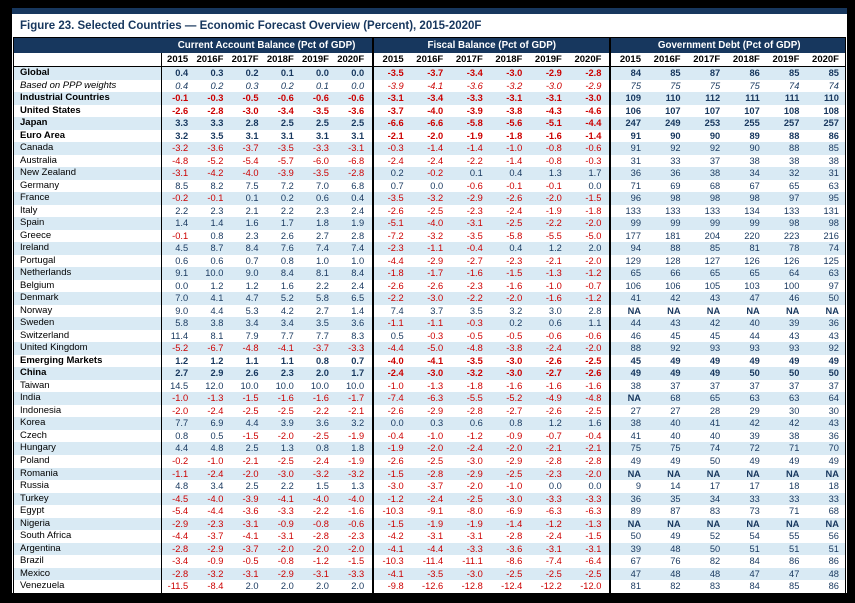 The image size is (855, 603). Describe the element at coordinates (474, 548) in the screenshot. I see `cell: -3.3` at that location.